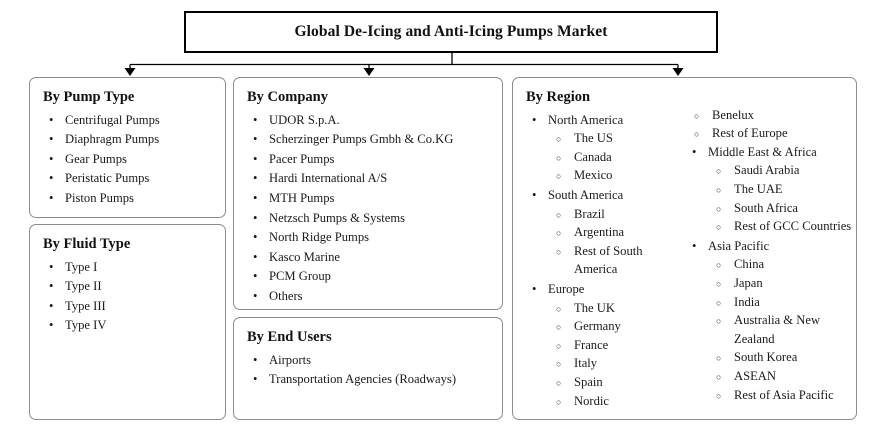 The height and width of the screenshot is (432, 882). What do you see at coordinates (85, 325) in the screenshot?
I see `list-item-label: Type IV` at bounding box center [85, 325].